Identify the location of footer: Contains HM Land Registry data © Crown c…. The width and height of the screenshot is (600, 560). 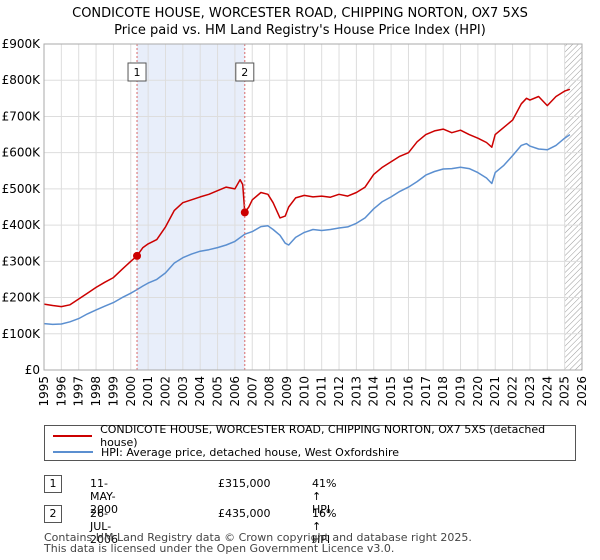
(258, 543).